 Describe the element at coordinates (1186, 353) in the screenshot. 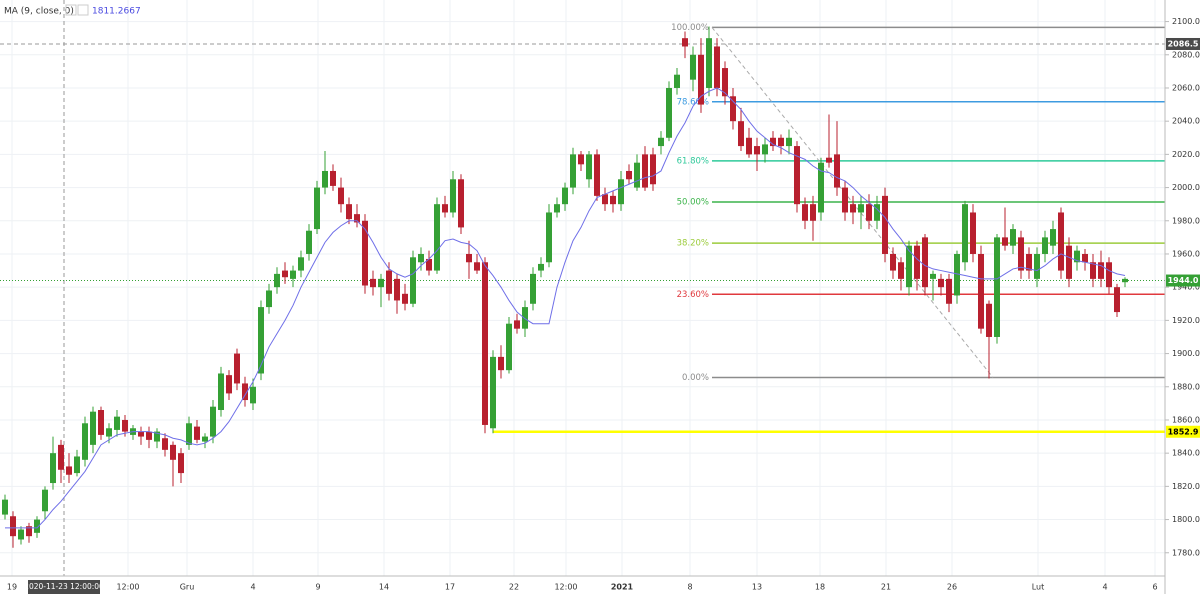

I see `y-tick-label: 1900.0` at that location.